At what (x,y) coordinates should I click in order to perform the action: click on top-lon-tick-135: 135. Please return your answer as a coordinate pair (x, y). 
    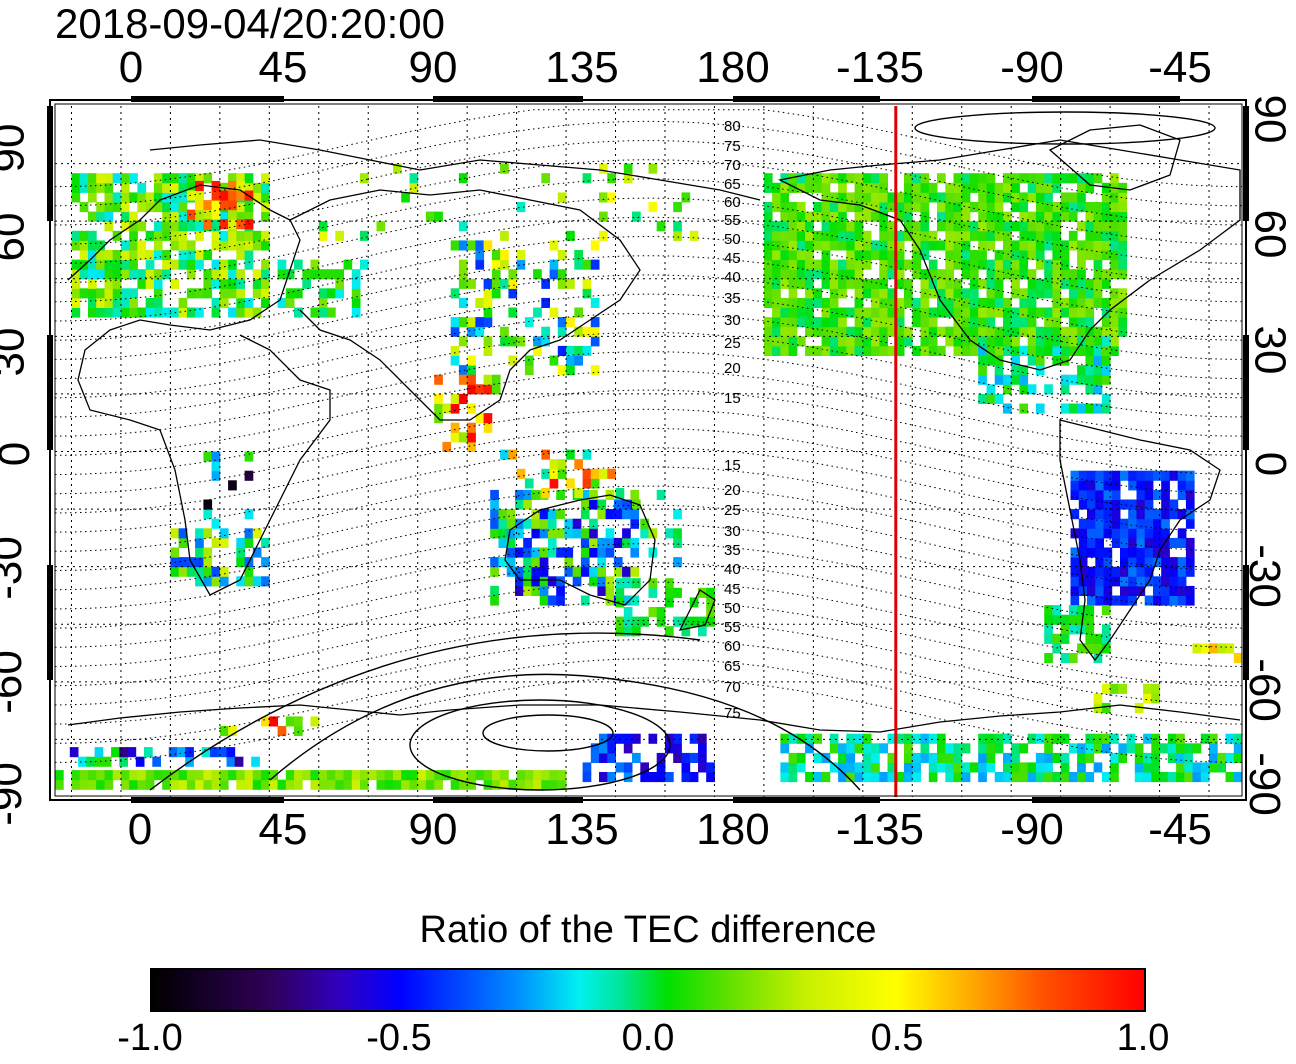
    Looking at the image, I should click on (582, 67).